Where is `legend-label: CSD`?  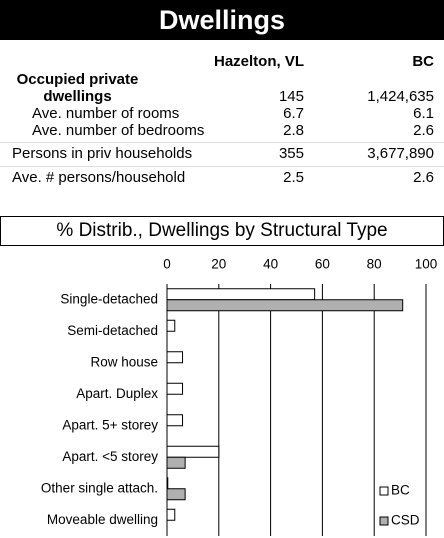 legend-label: CSD is located at coordinates (405, 520).